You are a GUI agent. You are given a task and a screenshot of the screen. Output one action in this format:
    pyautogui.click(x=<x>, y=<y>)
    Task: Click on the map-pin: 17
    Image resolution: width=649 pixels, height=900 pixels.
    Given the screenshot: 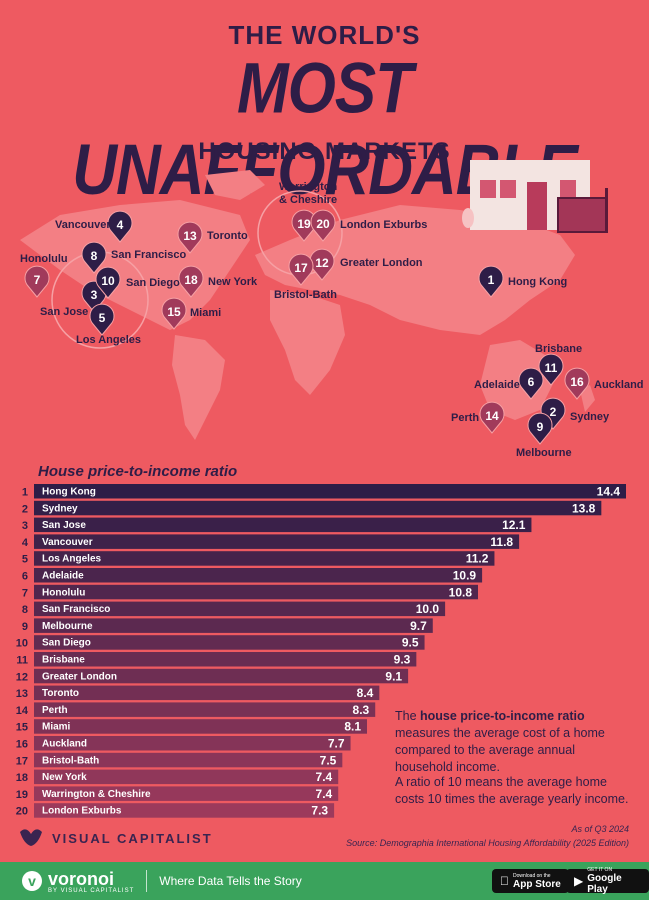 What is the action you would take?
    pyautogui.click(x=301, y=269)
    